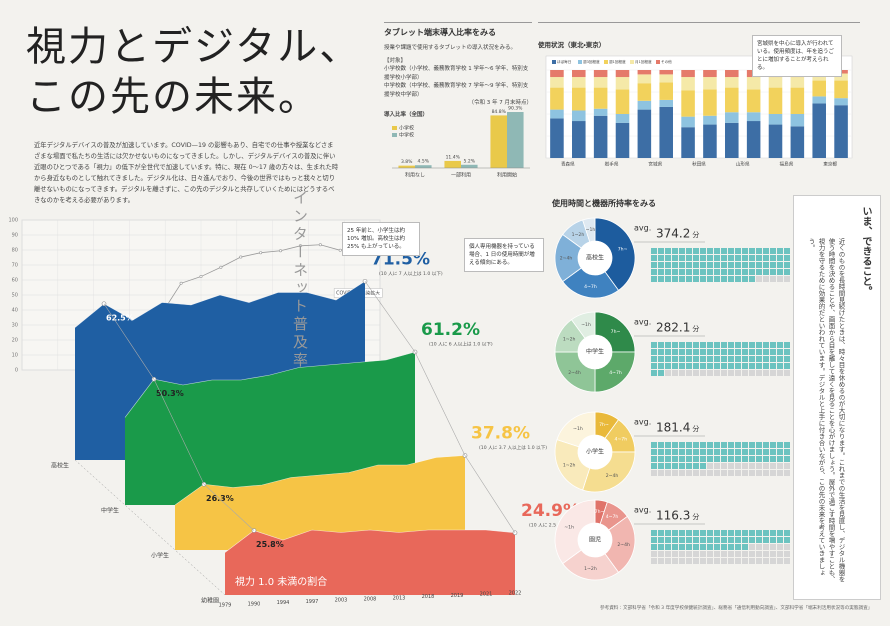 This screenshot has height=626, width=890. What do you see at coordinates (381, 239) in the screenshot?
I see `callout: 25 年前と、小学生は約 10% 増加。高校生は約 25% も上がっている。` at bounding box center [381, 239].